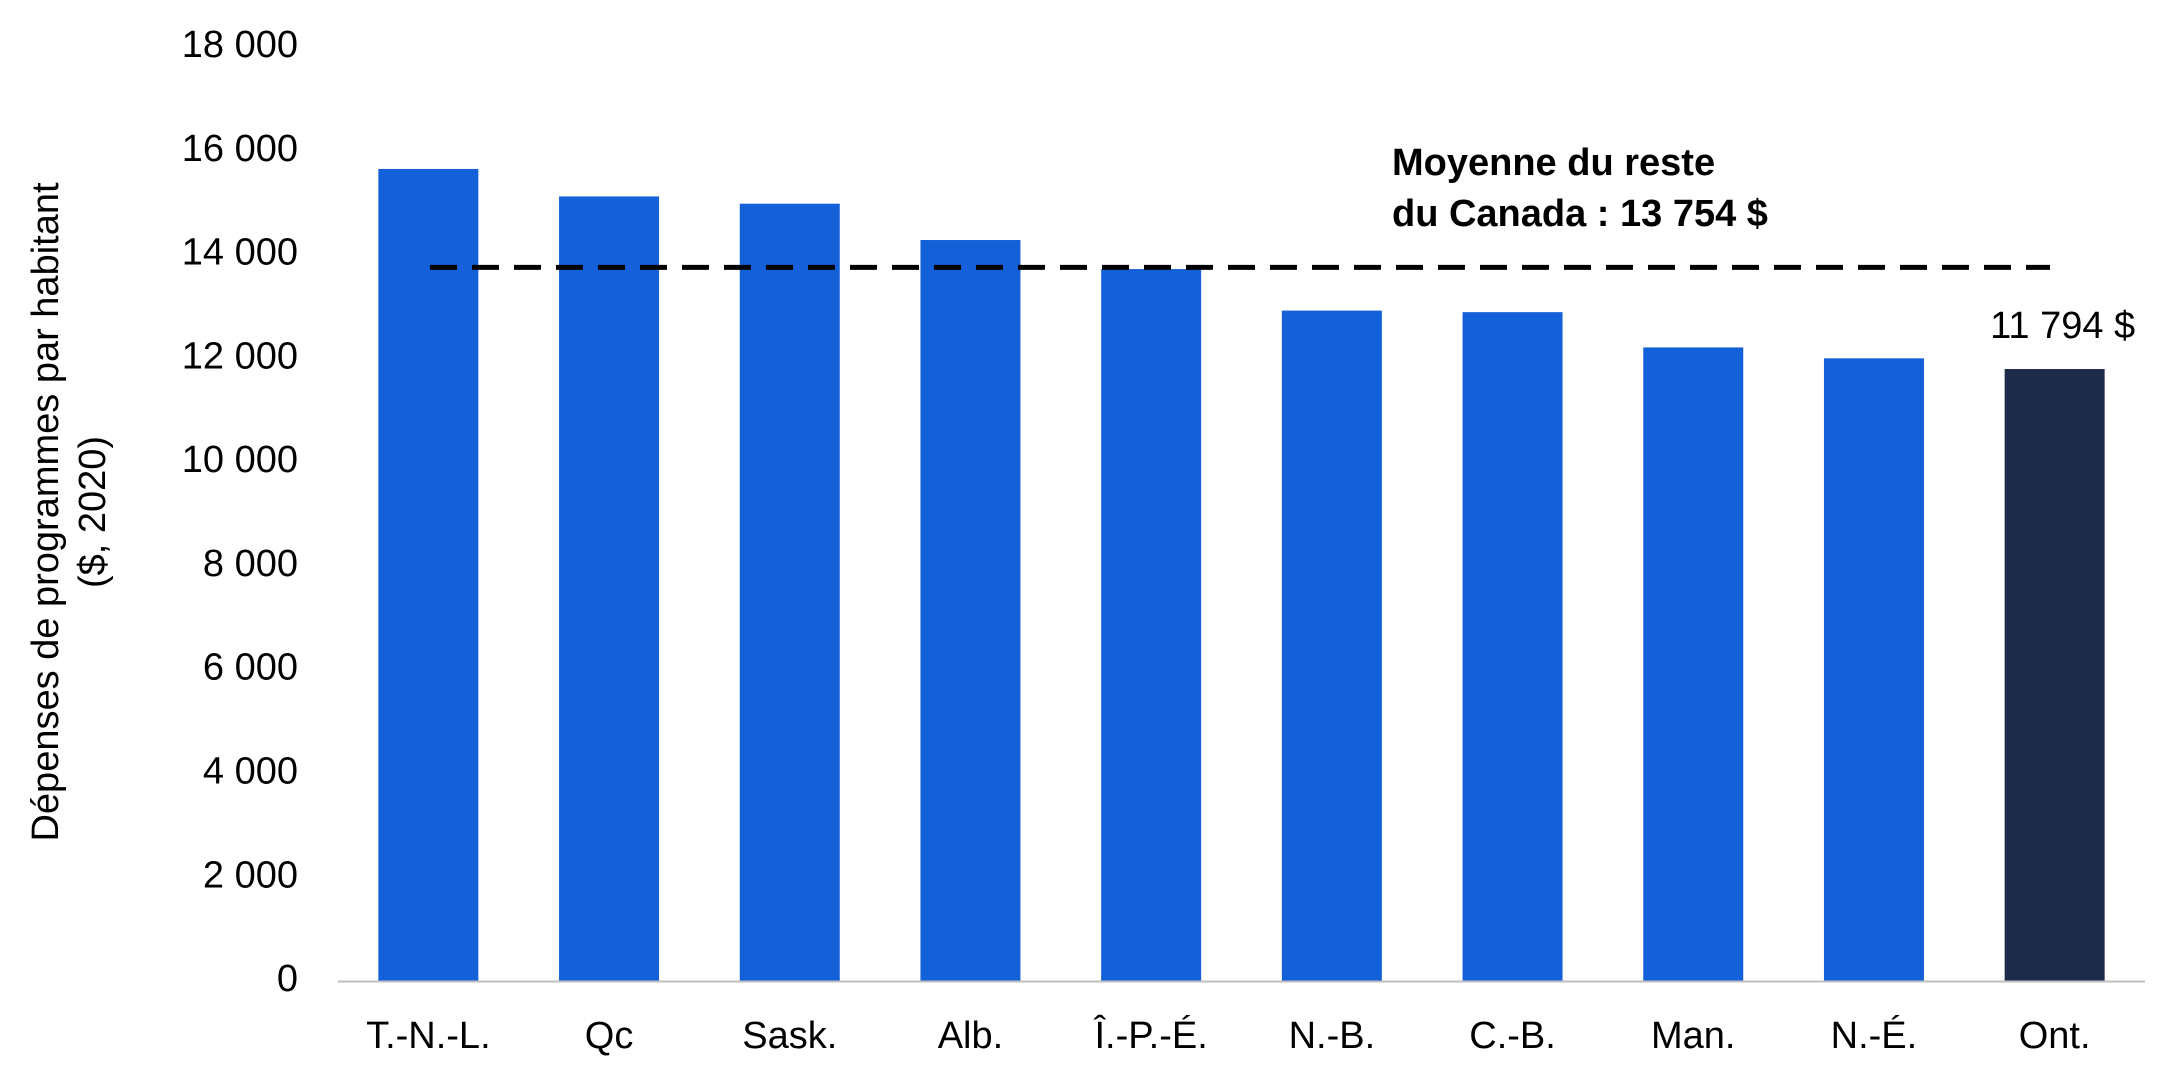 Image resolution: width=2168 pixels, height=1081 pixels. I want to click on bar-data-label: 11 794 $, so click(2062, 326).